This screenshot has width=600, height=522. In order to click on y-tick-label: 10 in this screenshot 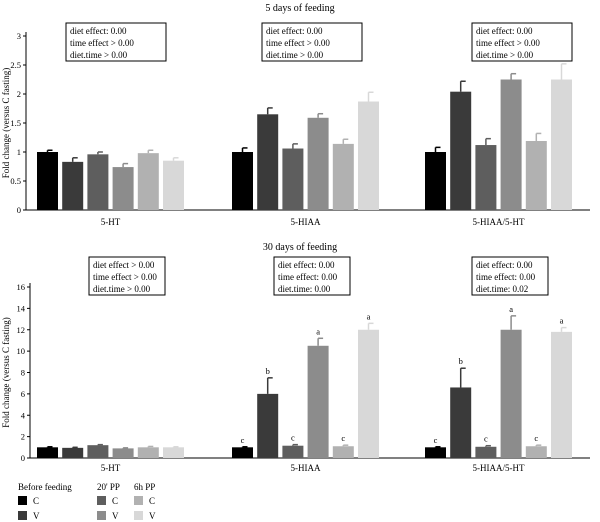, I will do `click(21, 351)`.